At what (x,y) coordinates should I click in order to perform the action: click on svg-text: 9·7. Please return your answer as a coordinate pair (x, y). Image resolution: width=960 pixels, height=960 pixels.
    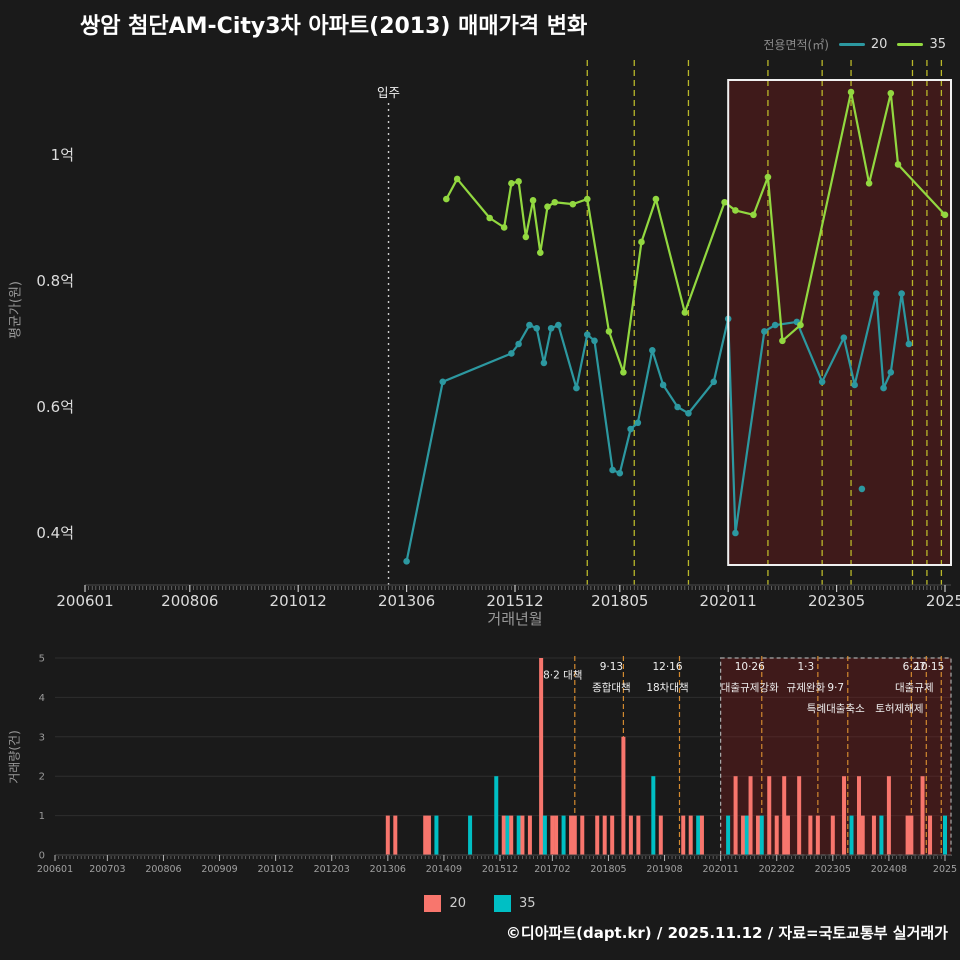
    Looking at the image, I should click on (835, 688).